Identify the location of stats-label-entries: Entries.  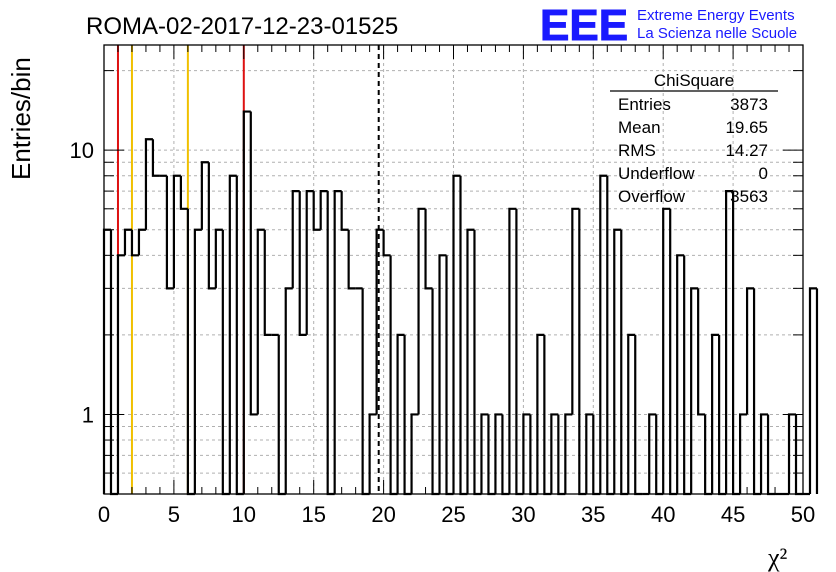
(644, 104).